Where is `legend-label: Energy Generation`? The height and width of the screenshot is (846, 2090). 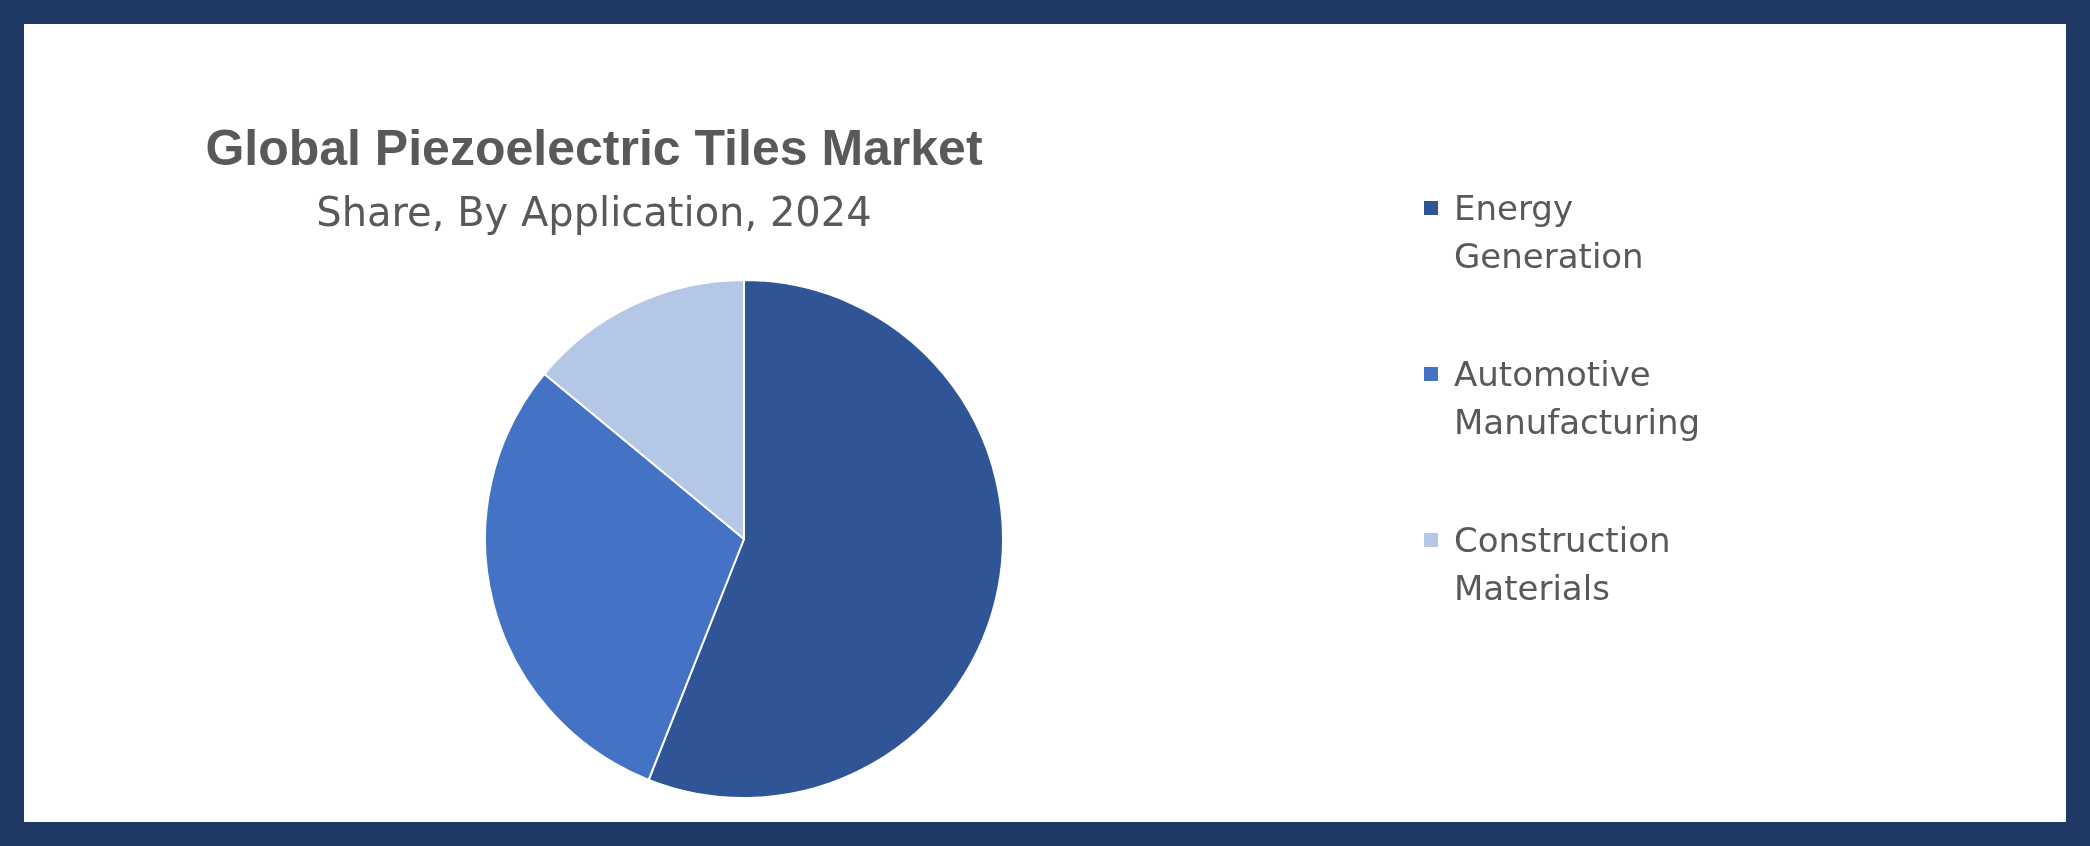 legend-label: Energy Generation is located at coordinates (1549, 232).